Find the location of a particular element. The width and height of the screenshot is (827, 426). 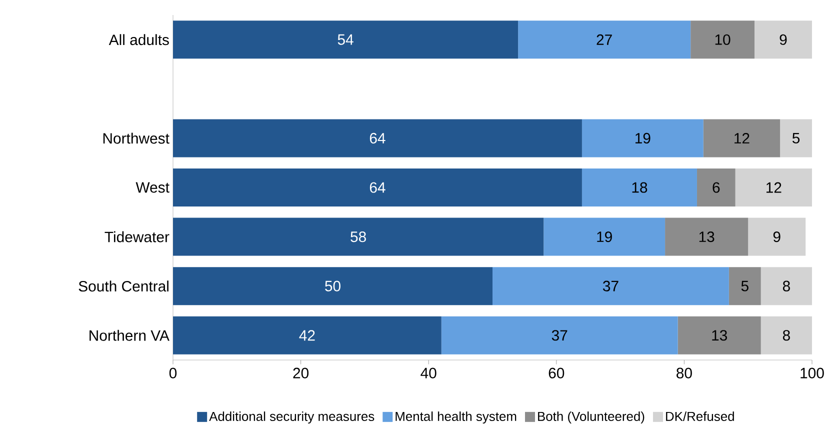

data-label: 6 is located at coordinates (716, 187).